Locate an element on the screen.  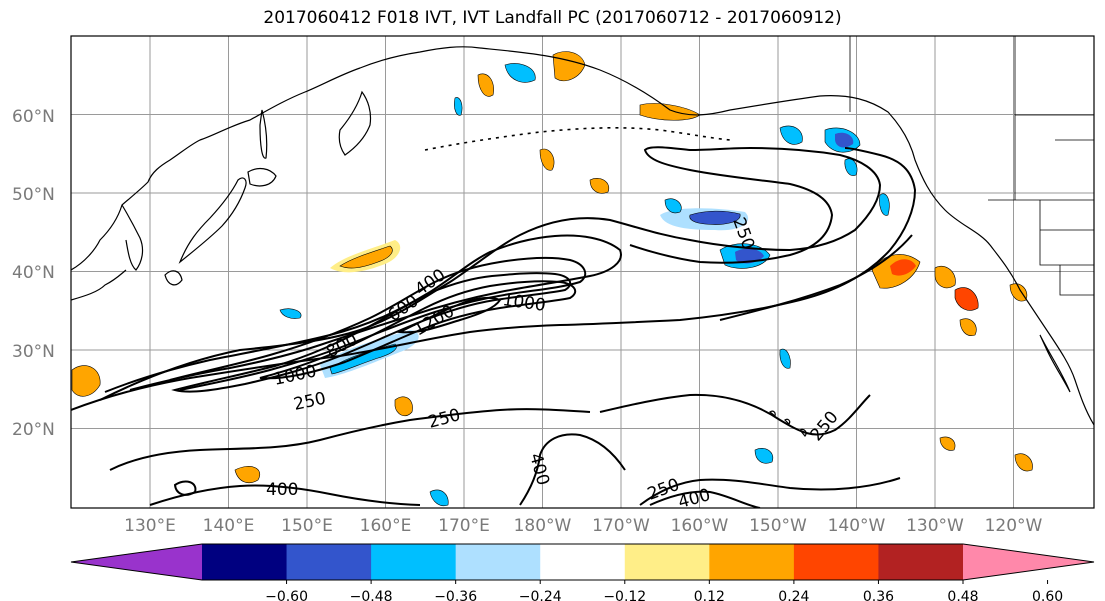
ivt-contour-250-east is located at coordinates (816, 277).